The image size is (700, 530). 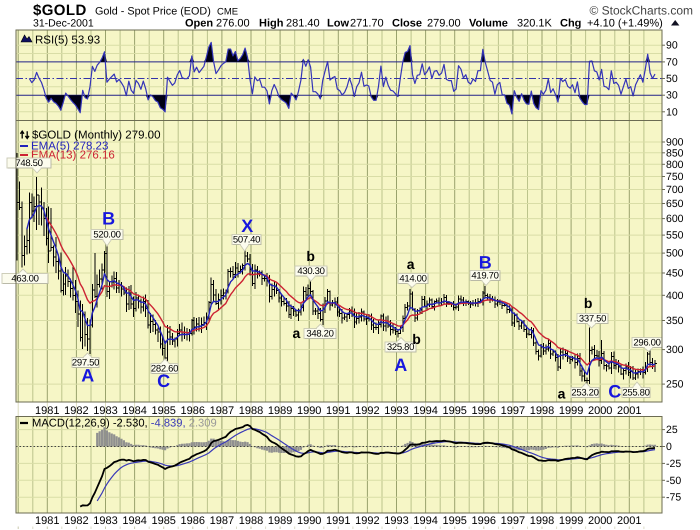 What do you see at coordinates (672, 46) in the screenshot?
I see `svg-text: 90` at bounding box center [672, 46].